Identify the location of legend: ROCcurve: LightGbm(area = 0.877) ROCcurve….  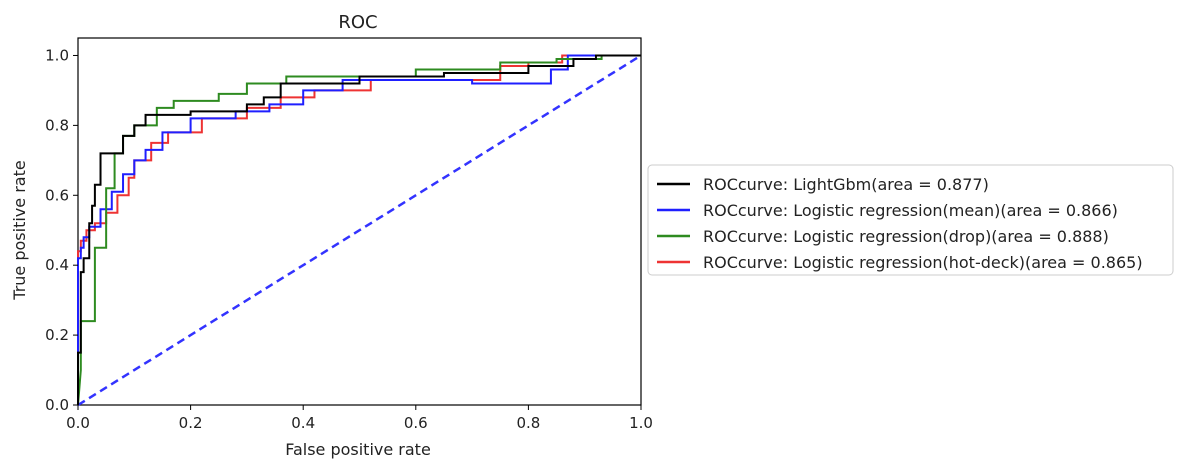
(910, 220).